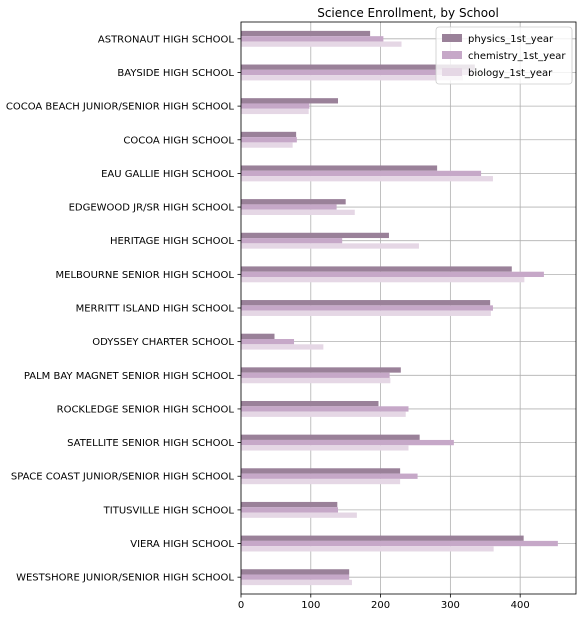  What do you see at coordinates (146, 409) in the screenshot?
I see `category-label-11: ROCKLEDGE SENIOR HIGH SCHOOL` at bounding box center [146, 409].